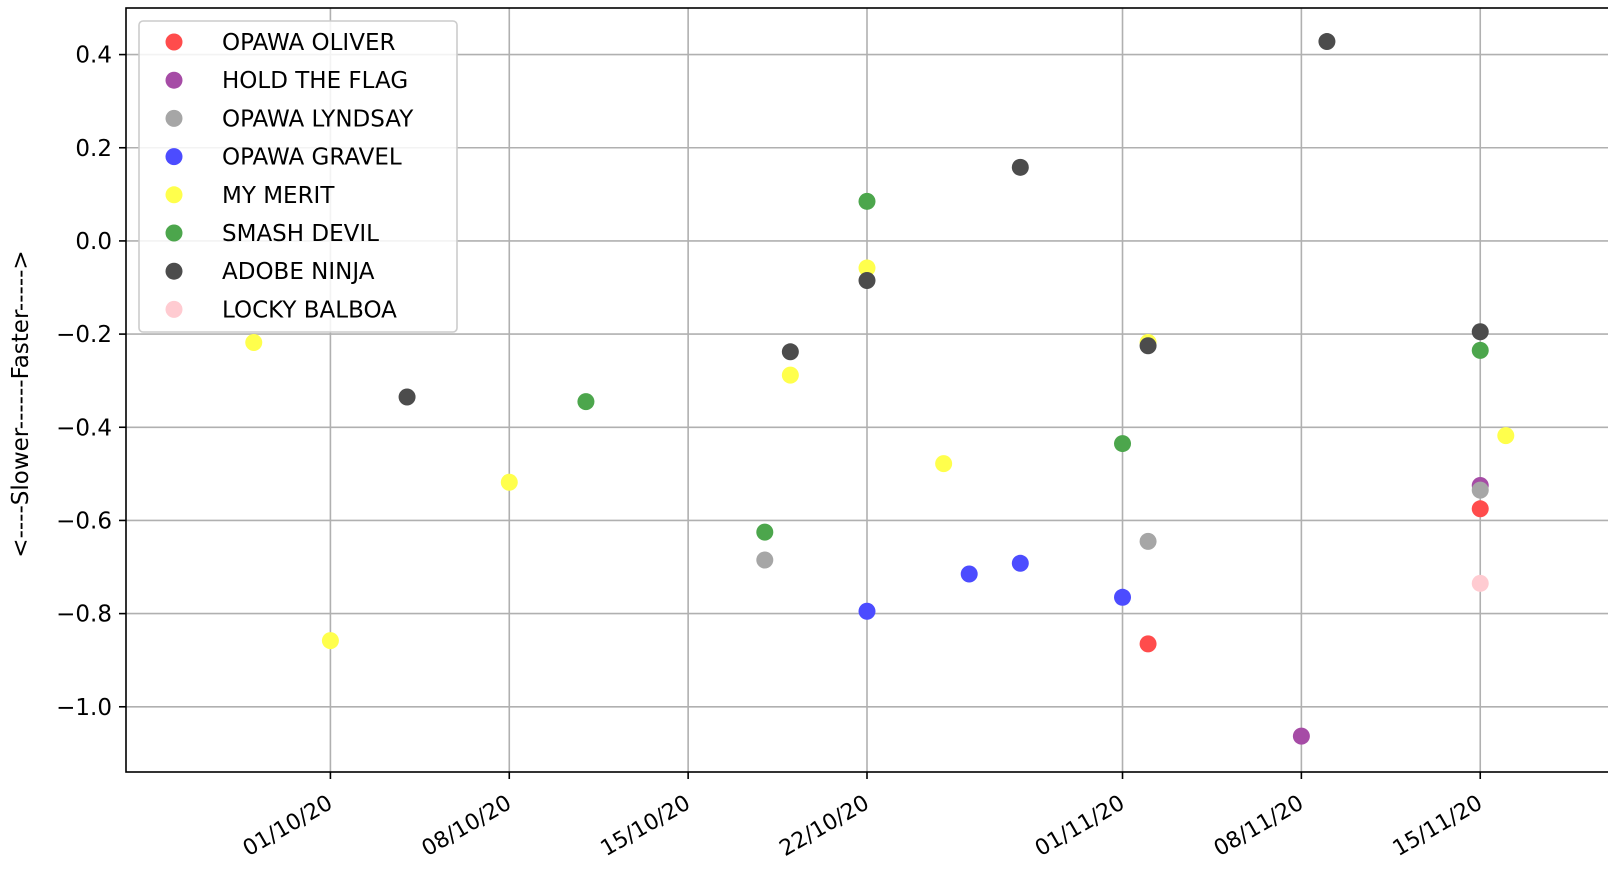 Image resolution: width=1608 pixels, height=893 pixels. I want to click on legend-label: LOCKY BALBOA, so click(309, 310).